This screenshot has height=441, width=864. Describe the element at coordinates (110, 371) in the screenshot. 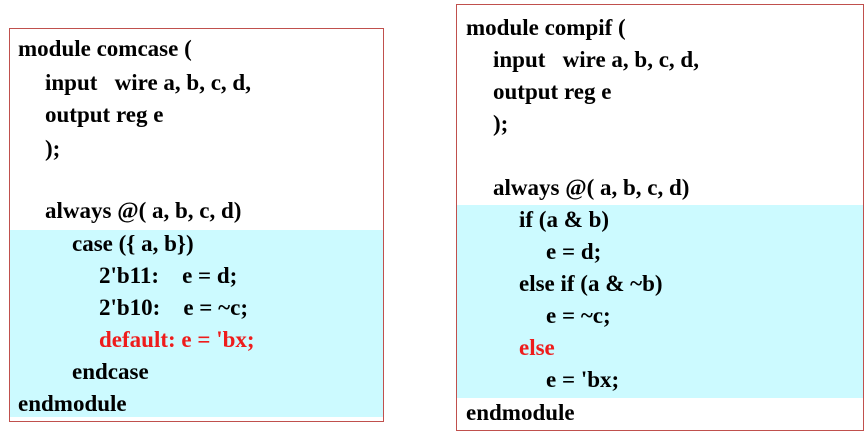

I see `code-line-endcase: endcase` at that location.